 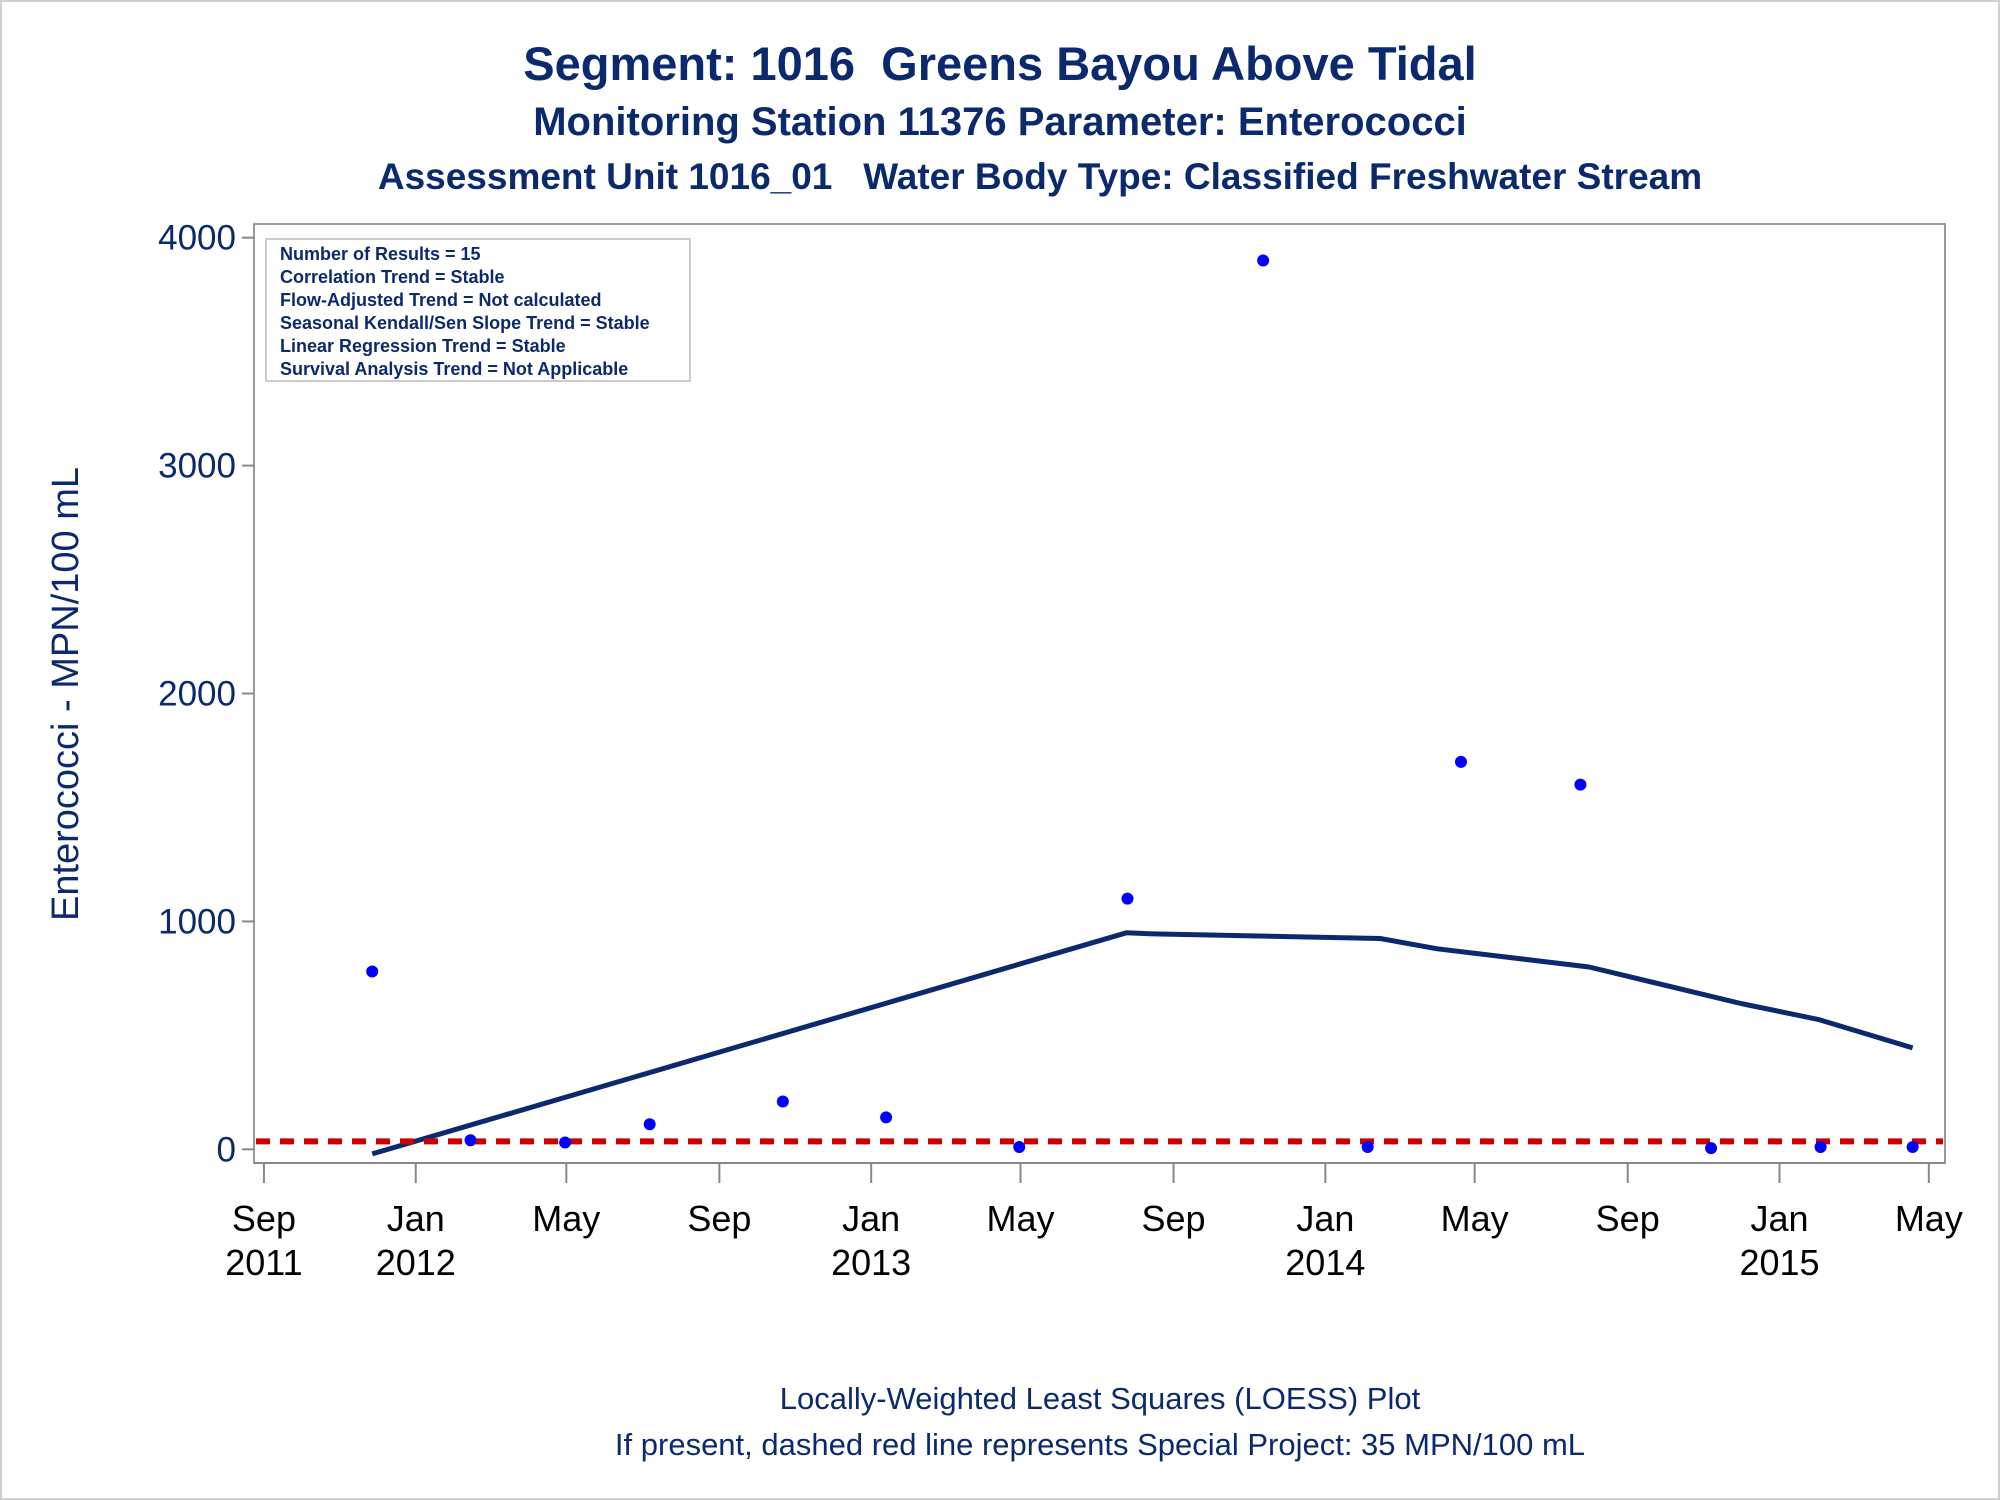 What do you see at coordinates (197, 238) in the screenshot?
I see `y-tick-label: 4000` at bounding box center [197, 238].